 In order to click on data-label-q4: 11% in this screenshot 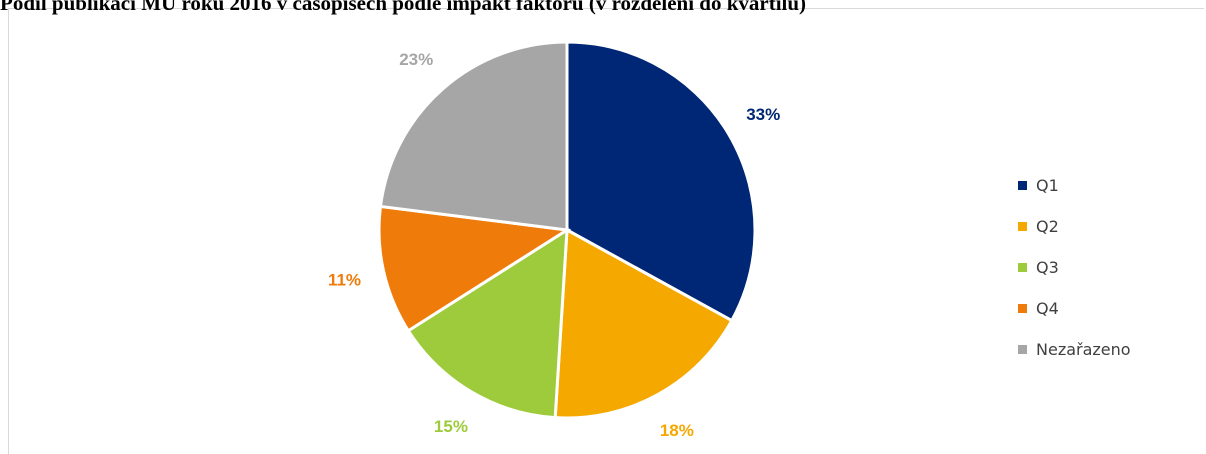, I will do `click(344, 280)`.